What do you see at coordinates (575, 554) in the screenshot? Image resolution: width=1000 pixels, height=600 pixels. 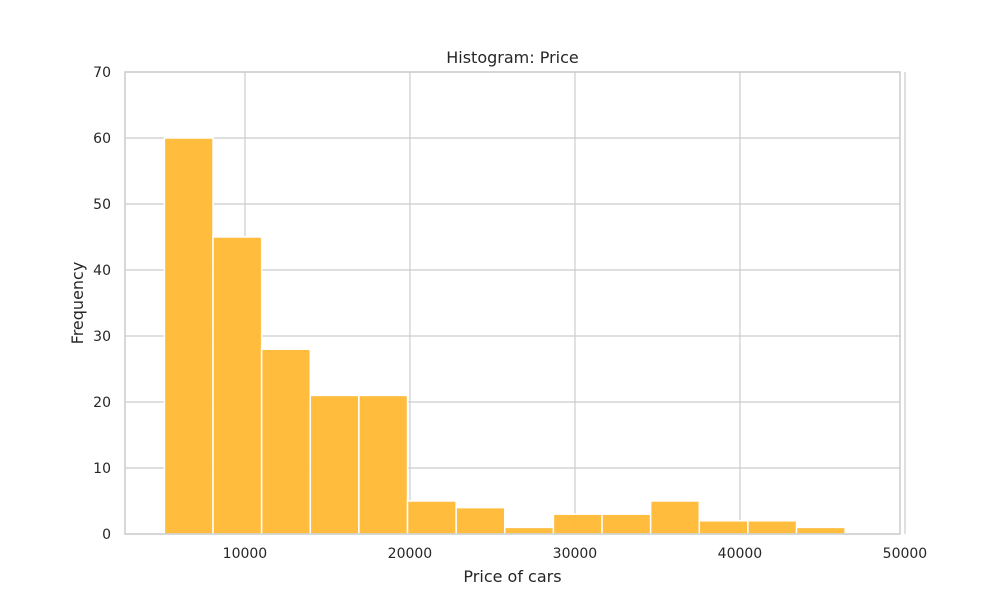 I see `x-tick-label: 30000` at bounding box center [575, 554].